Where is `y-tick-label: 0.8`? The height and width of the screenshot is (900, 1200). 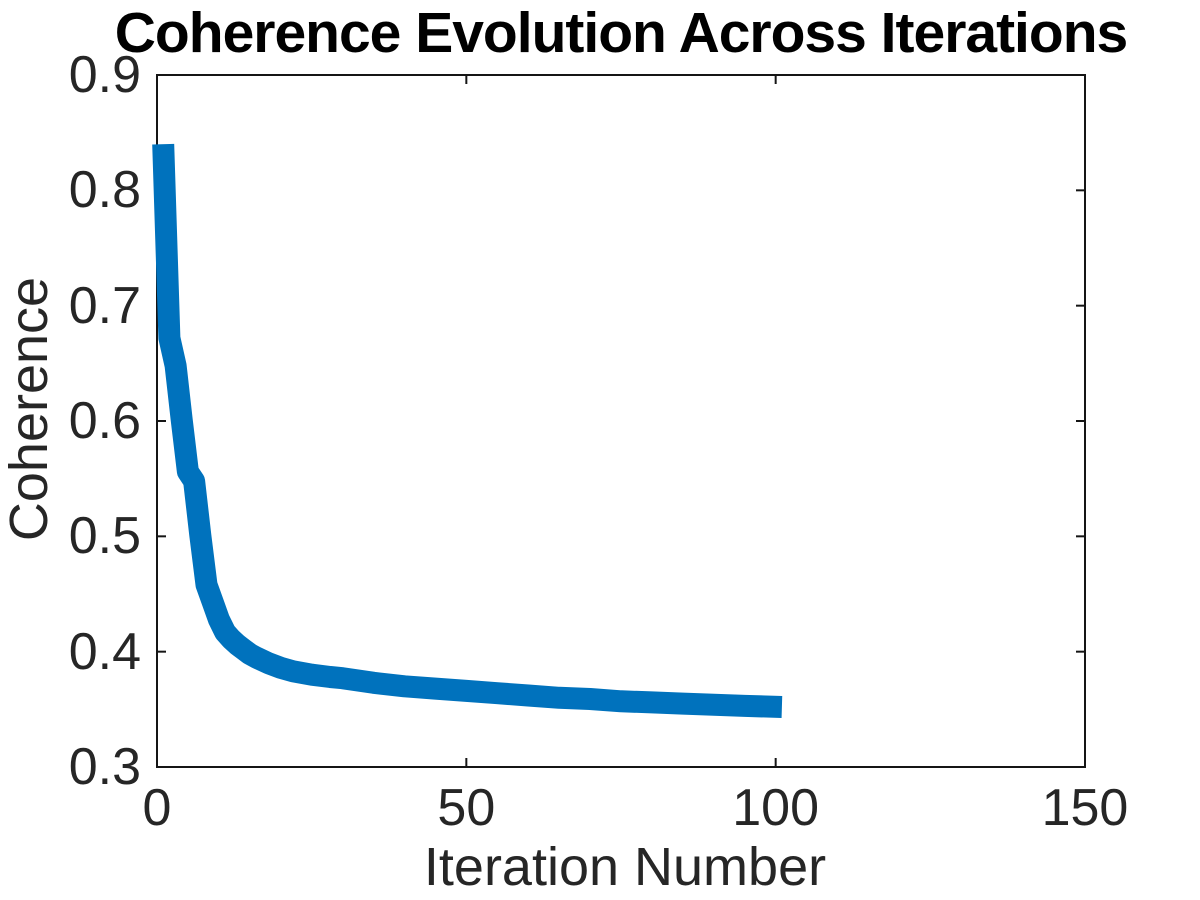 y-tick-label: 0.8 is located at coordinates (104, 190).